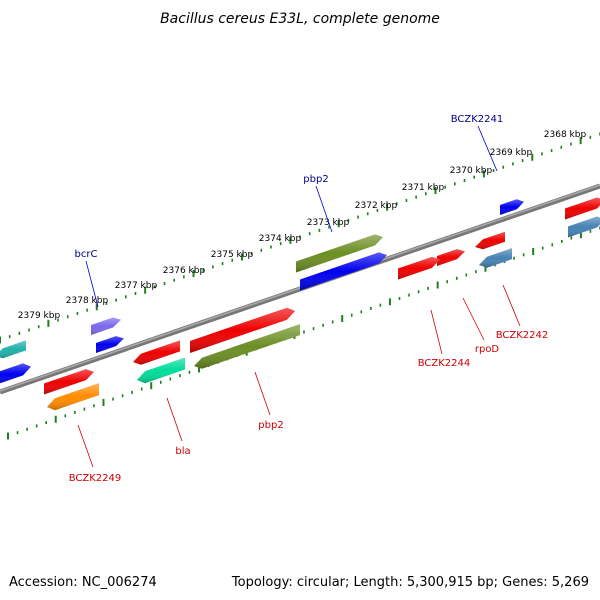  Describe the element at coordinates (110, 344) in the screenshot. I see `gene-blue-small` at that location.